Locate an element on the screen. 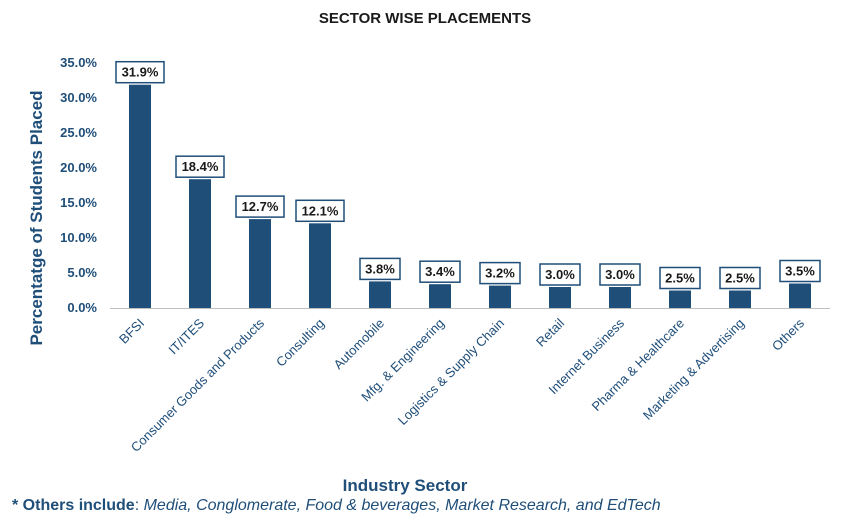 The width and height of the screenshot is (860, 524). x-tick-label: Automobile is located at coordinates (359, 344).